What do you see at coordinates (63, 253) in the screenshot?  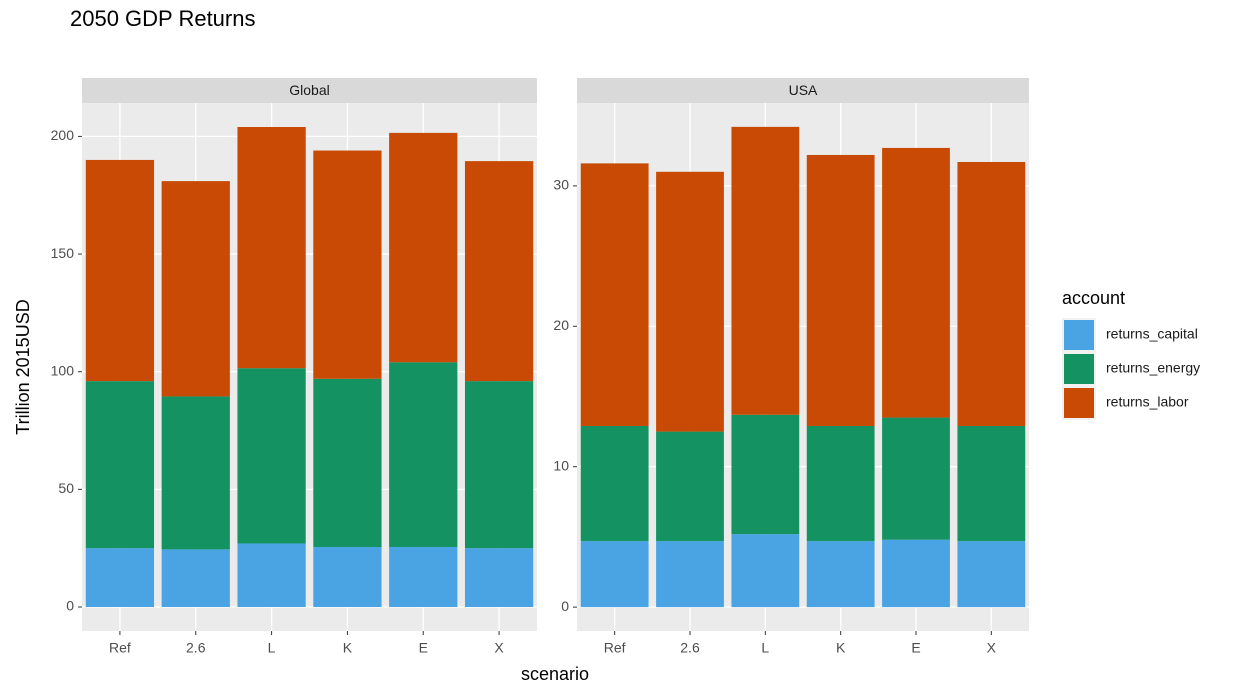 I see `y-tick-label: 150` at bounding box center [63, 253].